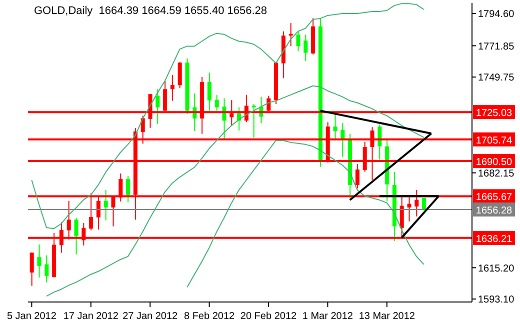  I want to click on x-tick-label: 13 Mar 2012, so click(387, 315).